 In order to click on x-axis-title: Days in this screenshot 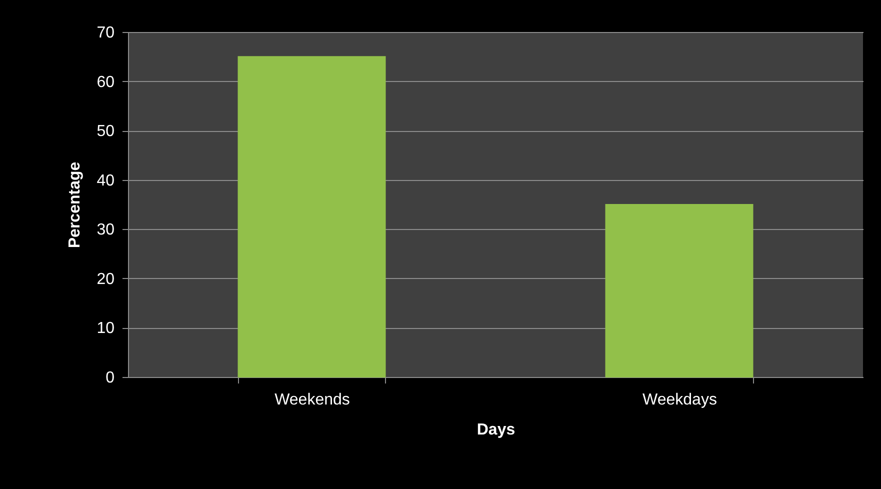, I will do `click(496, 430)`.